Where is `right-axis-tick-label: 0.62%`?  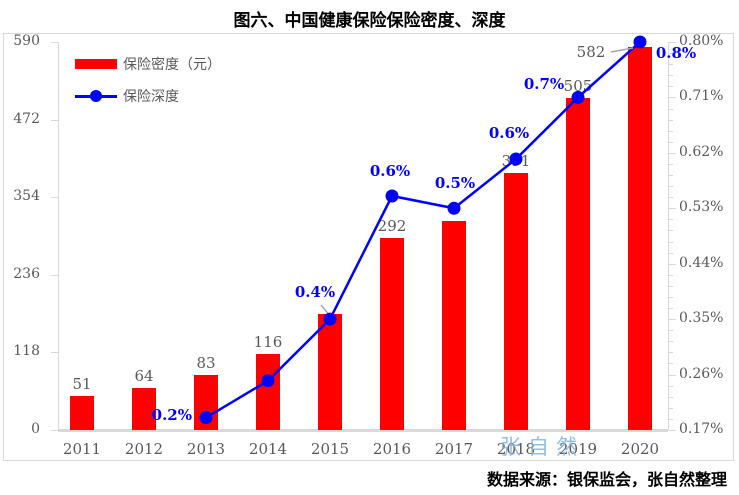 right-axis-tick-label: 0.62% is located at coordinates (701, 151).